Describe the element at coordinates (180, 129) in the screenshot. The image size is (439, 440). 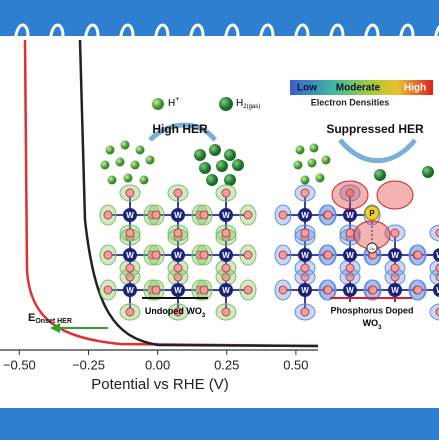
I see `label: High HER` at that location.